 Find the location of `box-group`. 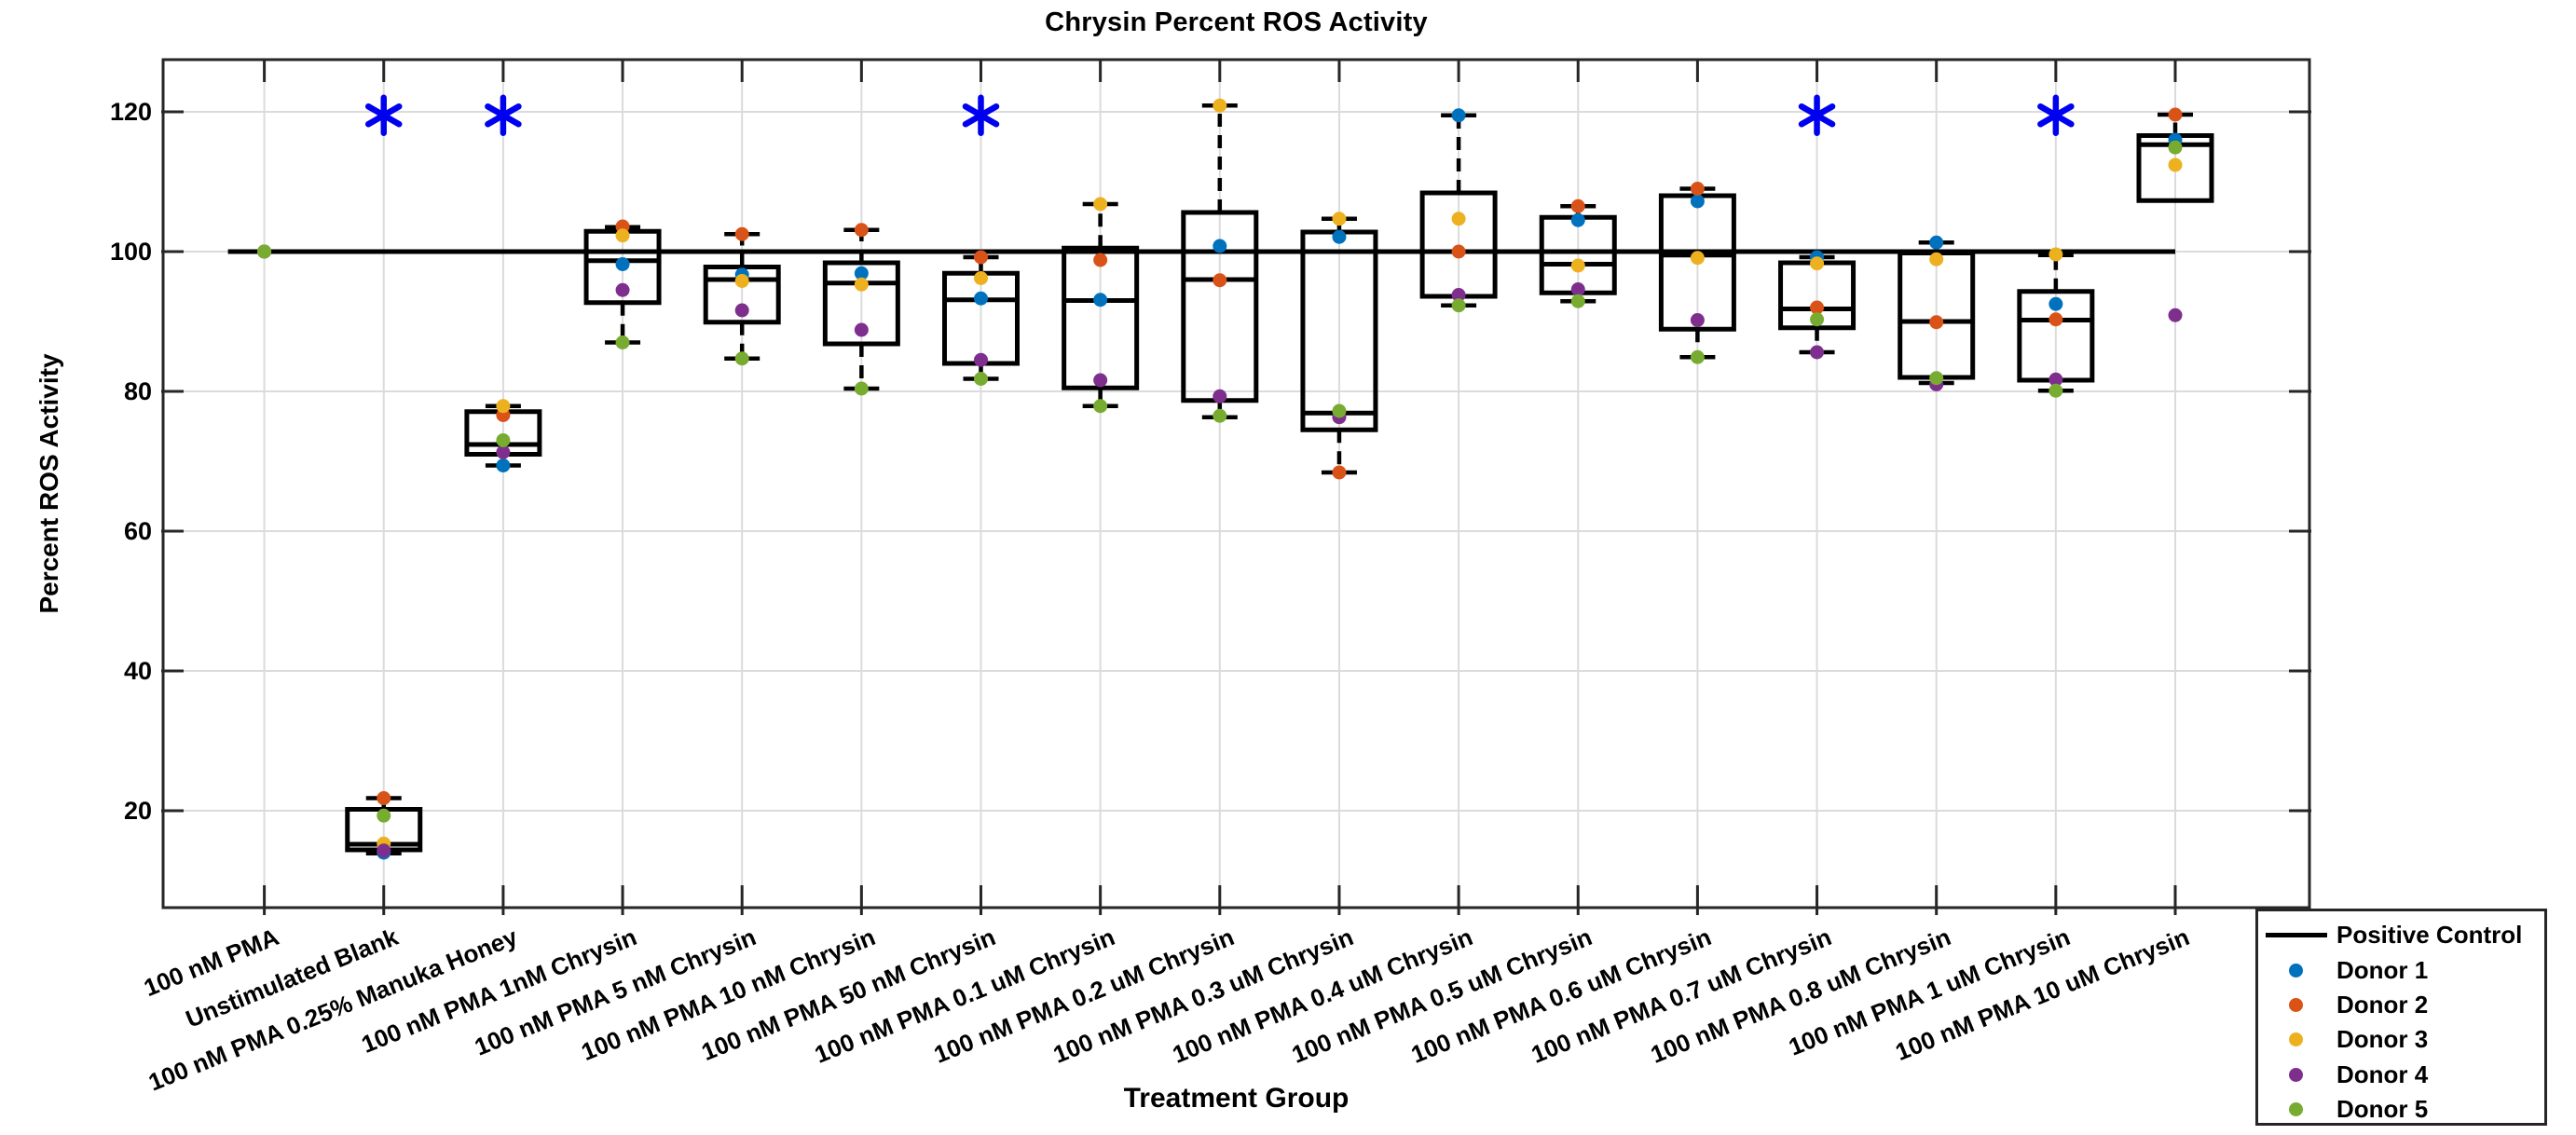

box-group is located at coordinates (1817, 304).